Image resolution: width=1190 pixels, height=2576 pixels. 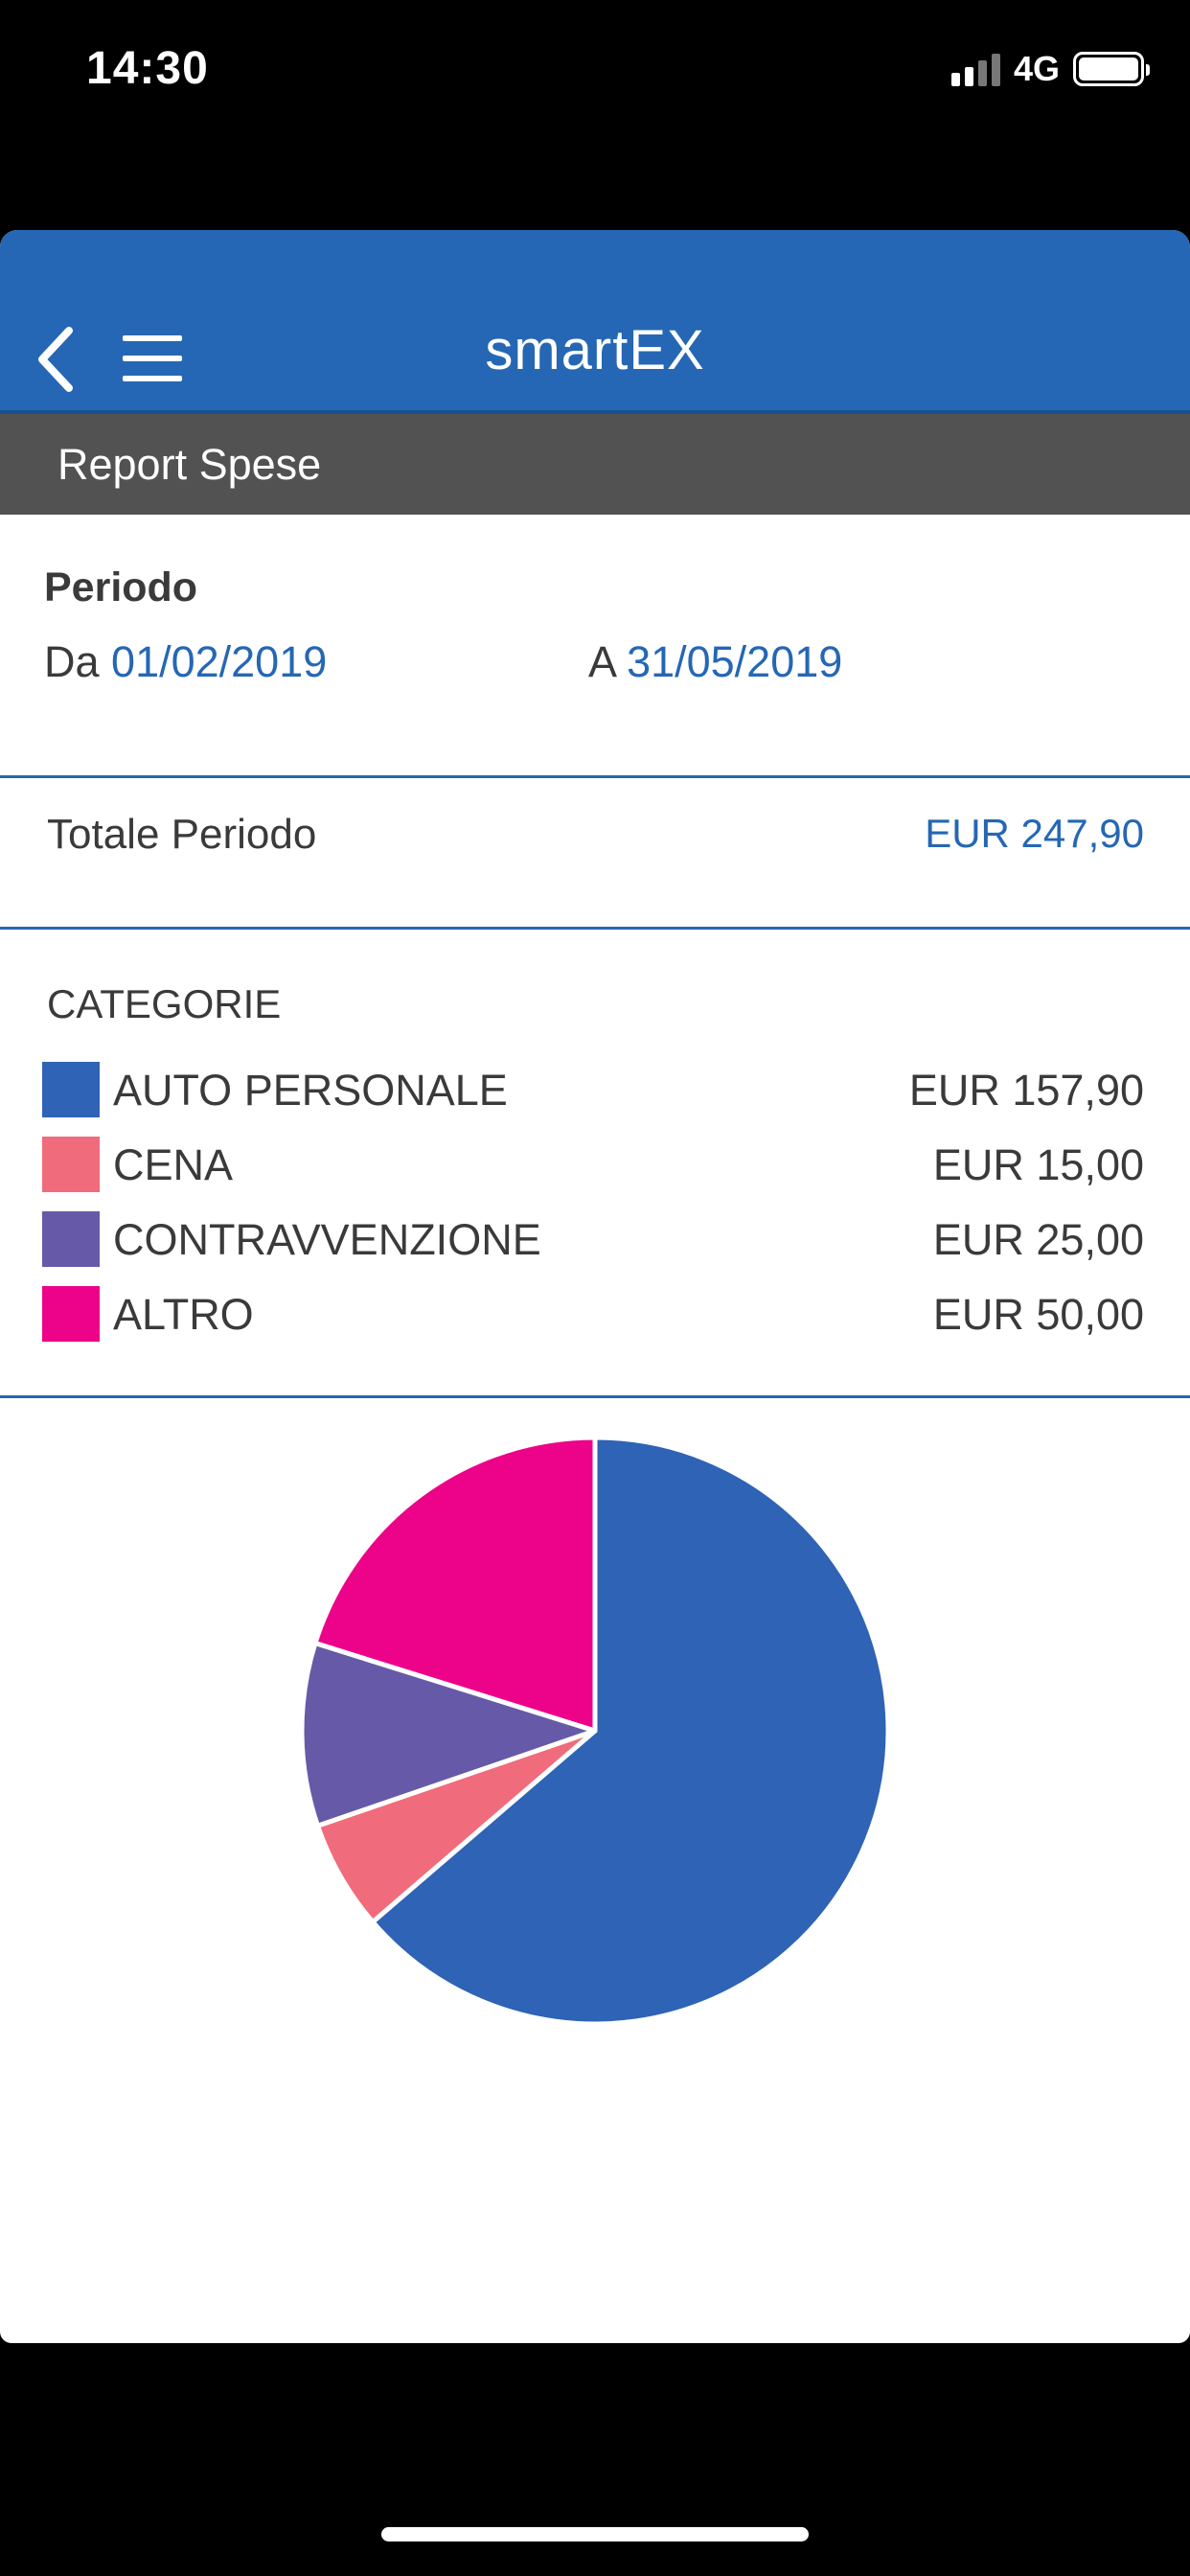 I want to click on navbar-divider, so click(x=595, y=412).